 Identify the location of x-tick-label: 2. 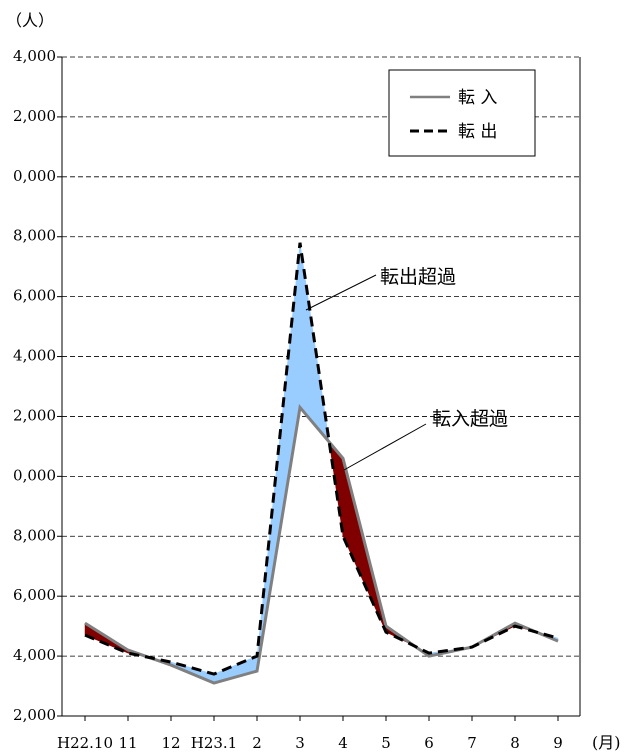
(257, 743).